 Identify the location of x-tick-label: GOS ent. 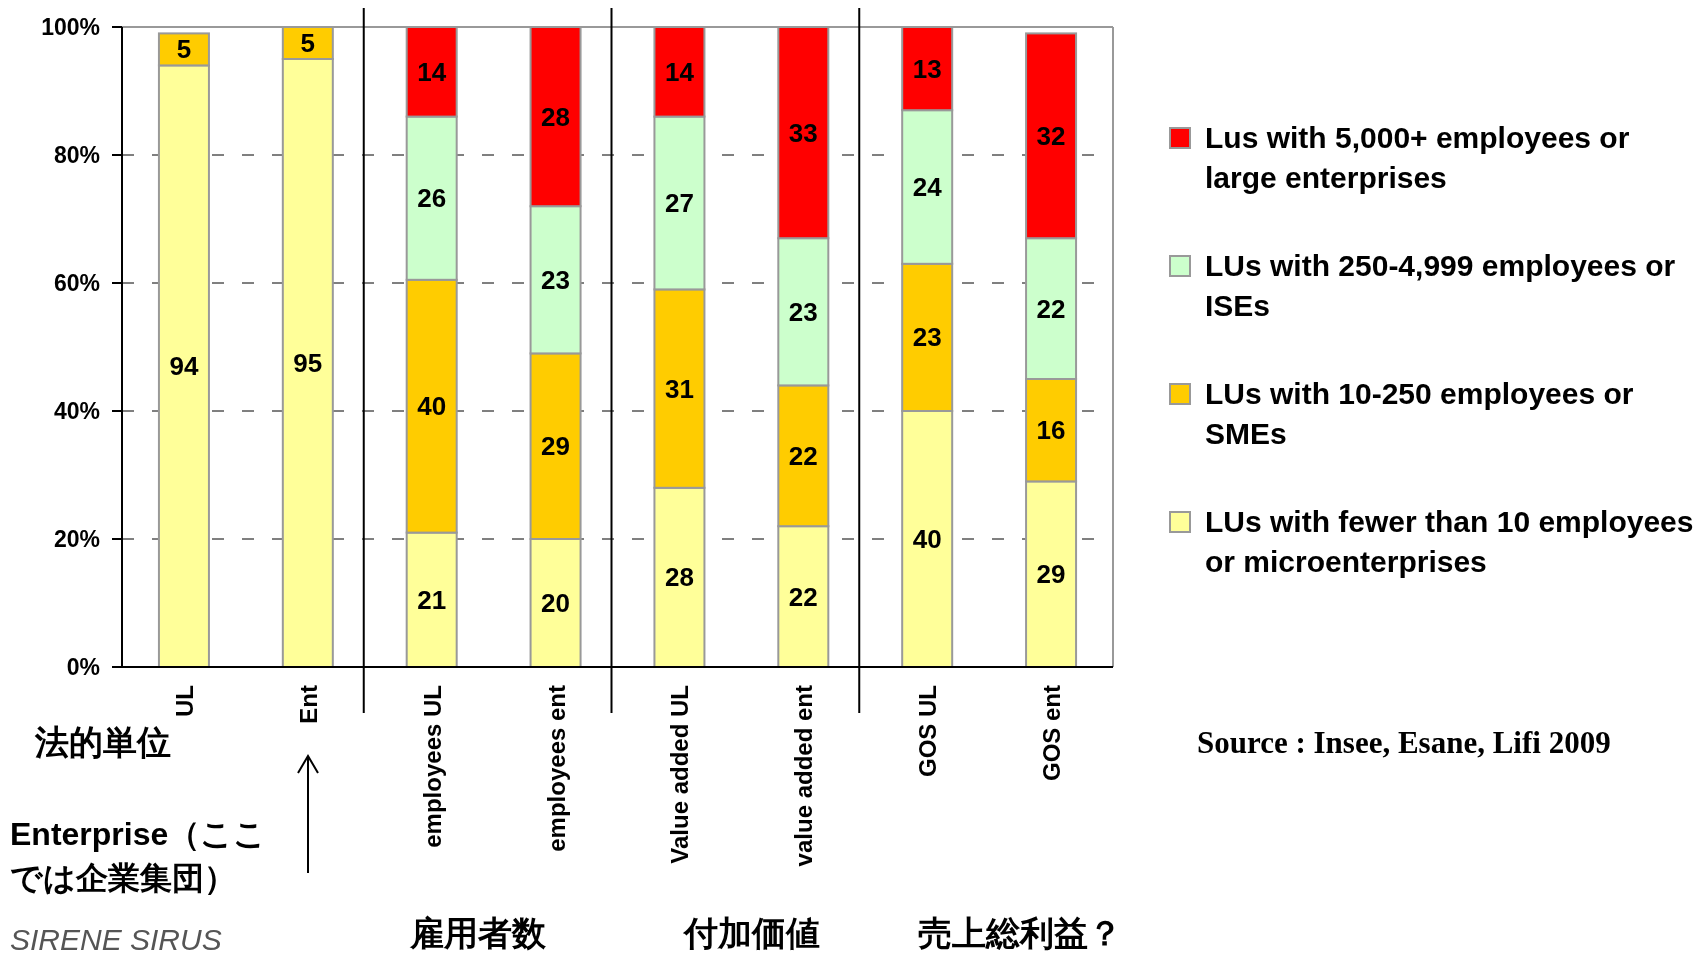
(1052, 733).